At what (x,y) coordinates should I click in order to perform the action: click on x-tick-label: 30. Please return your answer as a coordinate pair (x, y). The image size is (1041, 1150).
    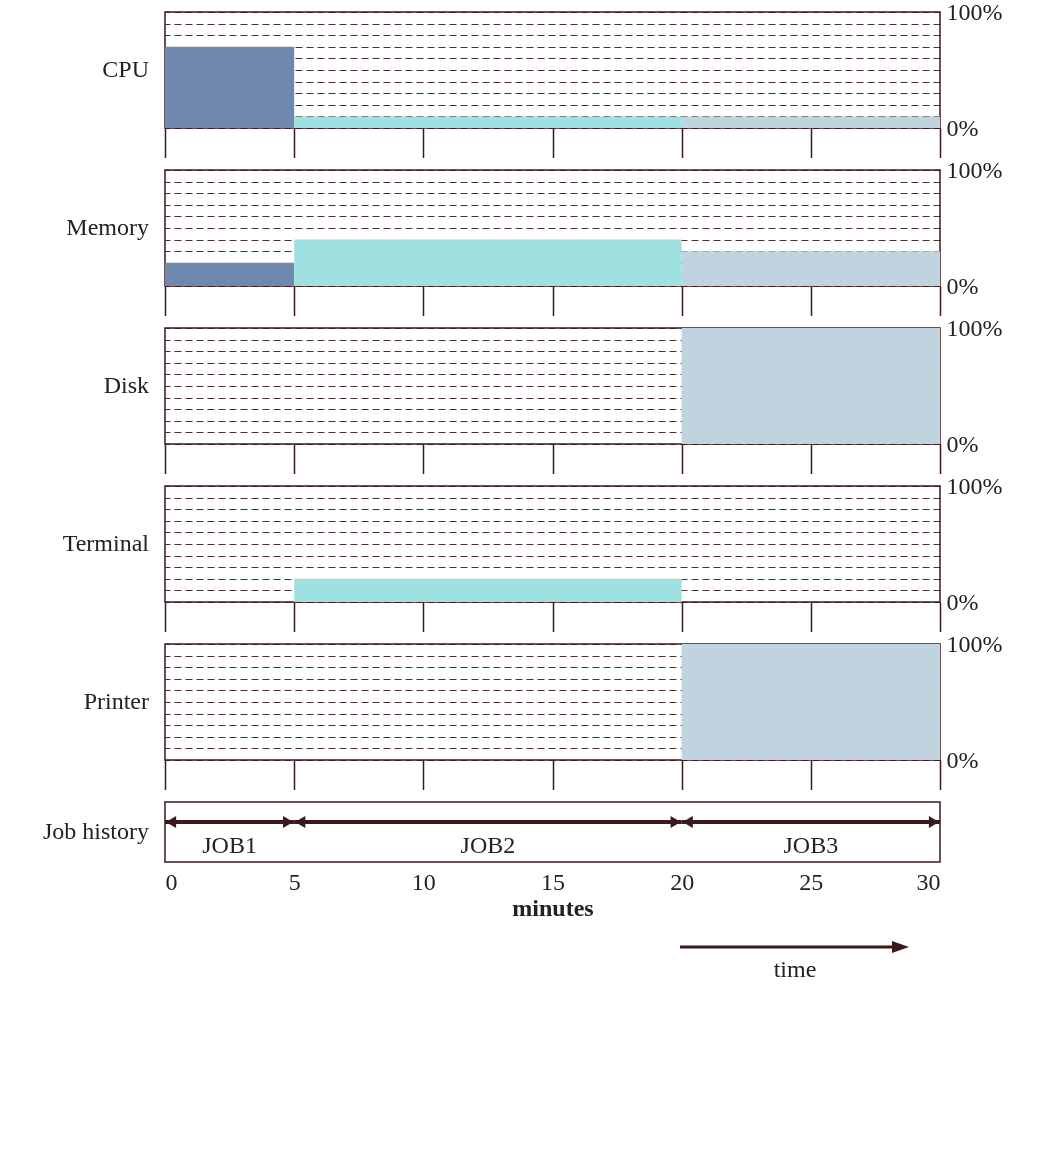
    Looking at the image, I should click on (928, 881).